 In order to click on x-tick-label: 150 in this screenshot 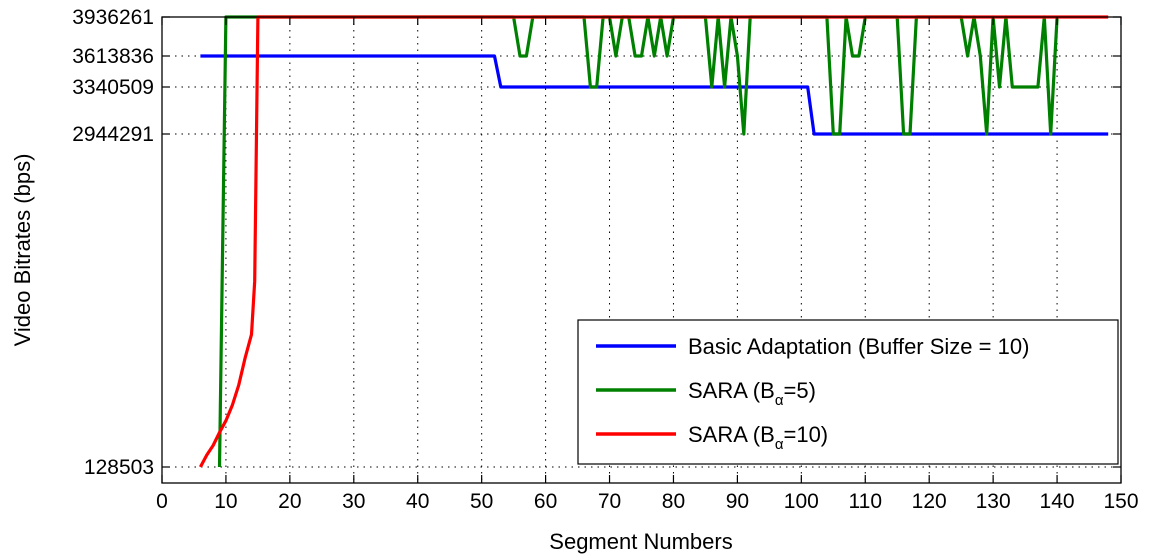, I will do `click(1120, 501)`.